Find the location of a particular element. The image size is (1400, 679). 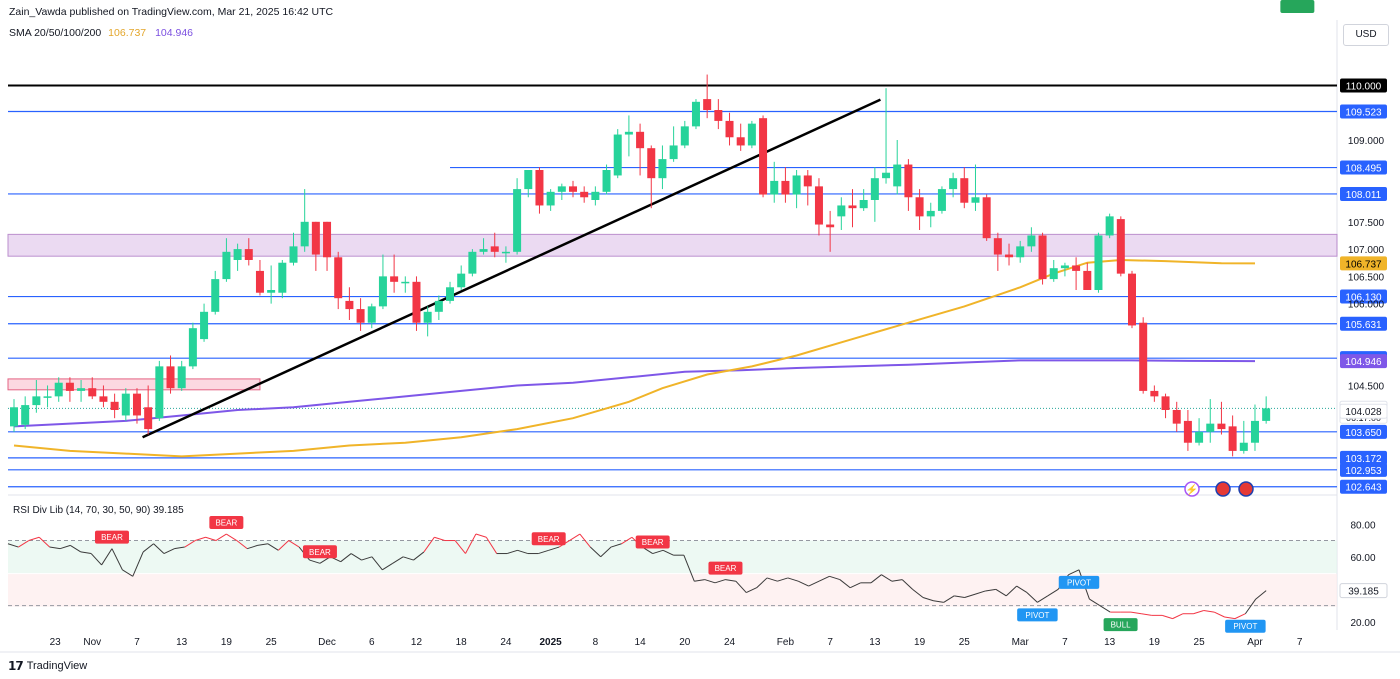

price-label-108.011: 108.011 is located at coordinates (1363, 193).